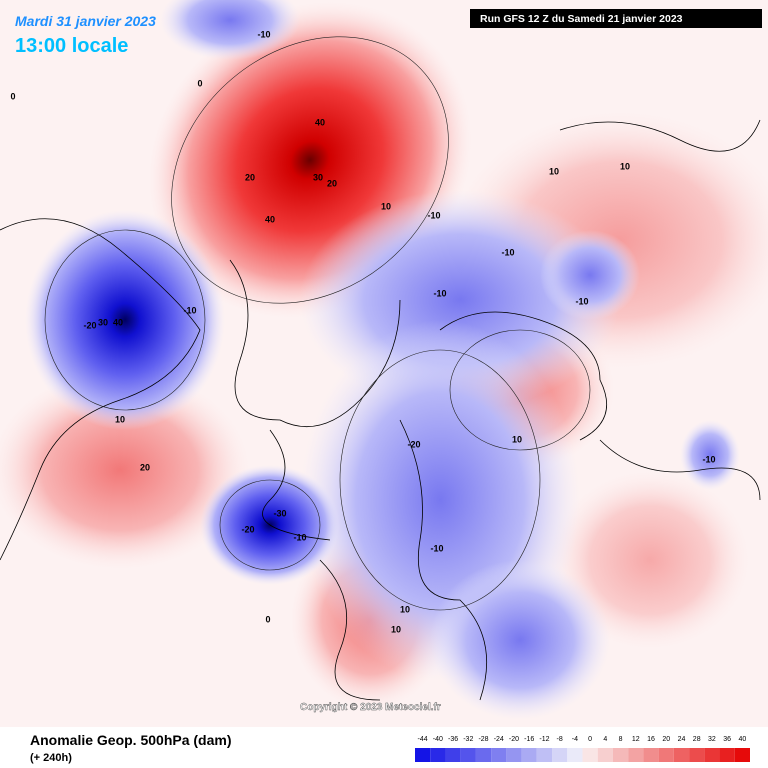 The image size is (768, 768). I want to click on colorbar-label: 40, so click(742, 739).